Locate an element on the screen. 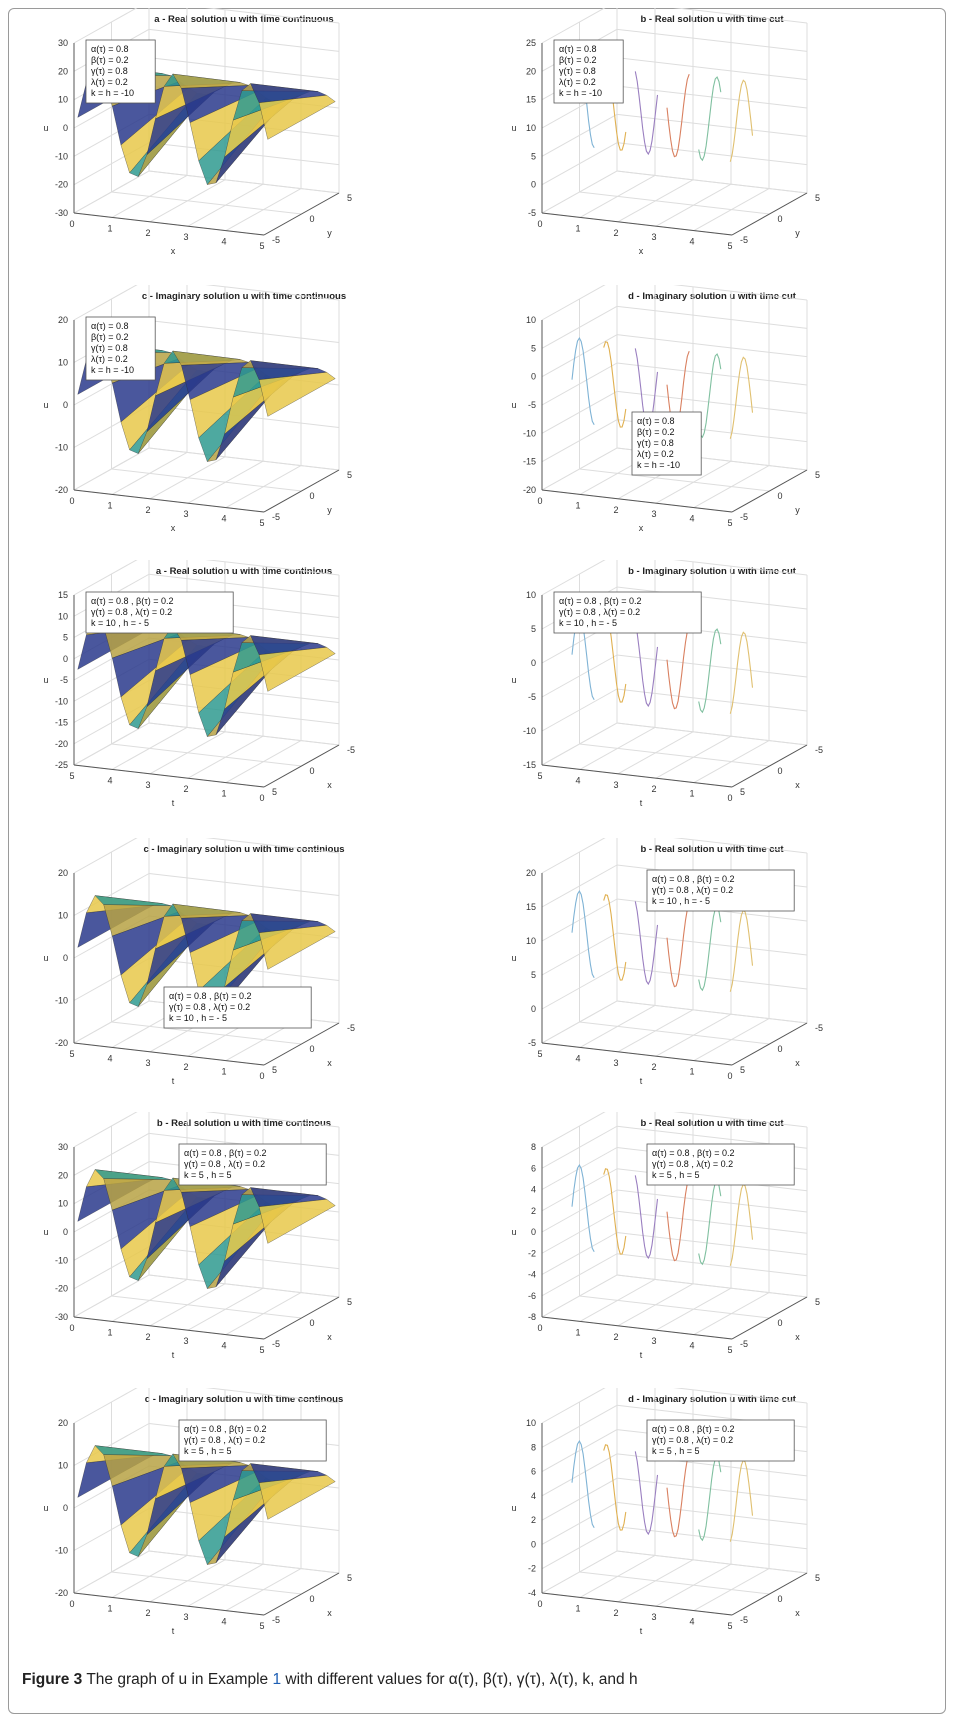 This screenshot has width=956, height=1724. z-tick-label: -10 is located at coordinates (529, 433).